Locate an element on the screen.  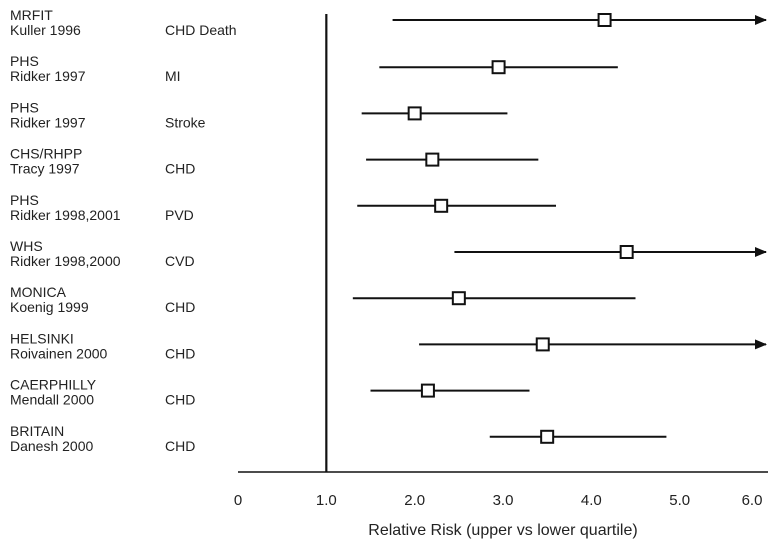
x-tick-label: 5.0 is located at coordinates (679, 500).